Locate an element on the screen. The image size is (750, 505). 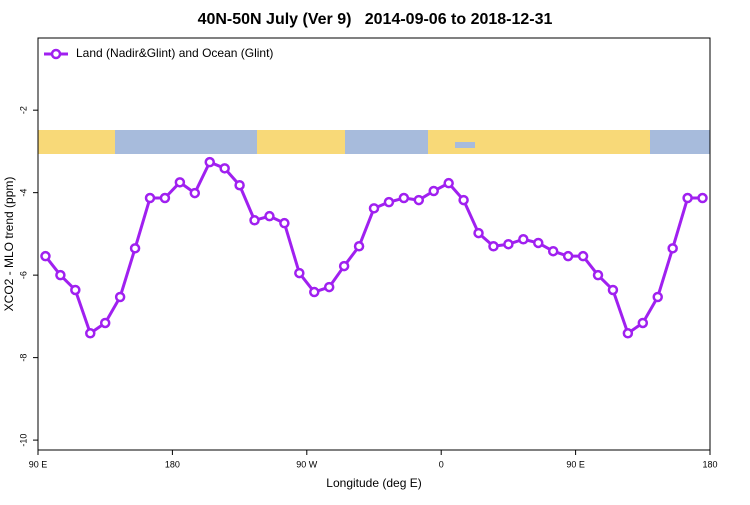
legend-label: Land (Nadir&Glint) and Ocean (Glint) is located at coordinates (174, 53).